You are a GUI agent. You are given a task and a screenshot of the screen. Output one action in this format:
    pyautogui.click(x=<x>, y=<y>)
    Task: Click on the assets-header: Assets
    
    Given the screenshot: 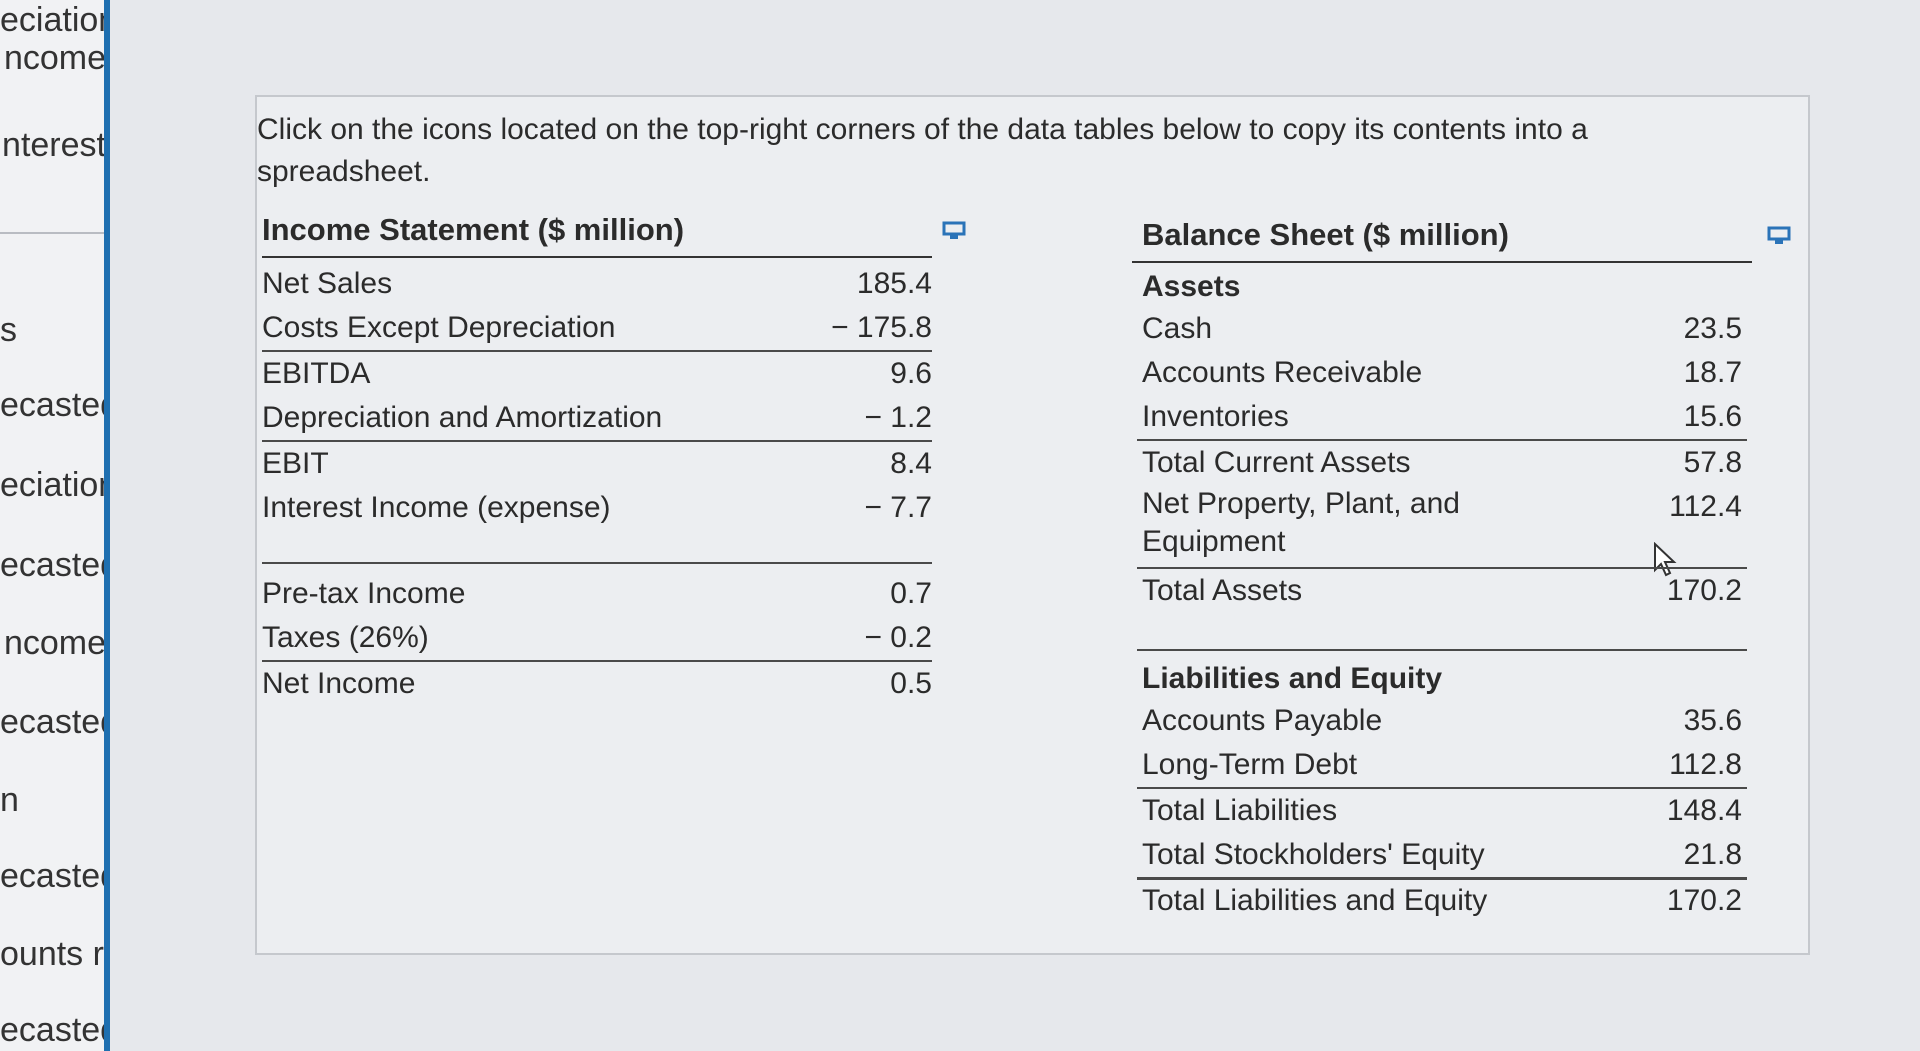 What is the action you would take?
    pyautogui.click(x=1442, y=287)
    